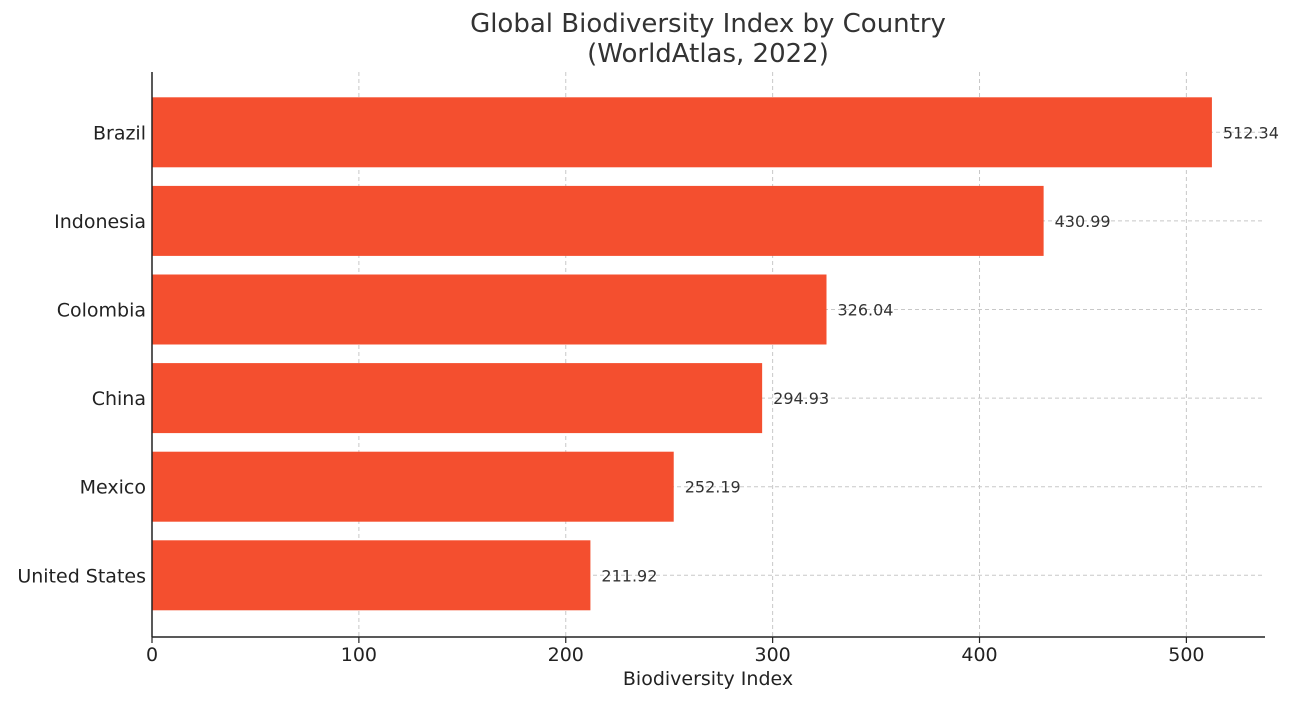  I want to click on x-axis-title: Biodiversity Index, so click(708, 679).